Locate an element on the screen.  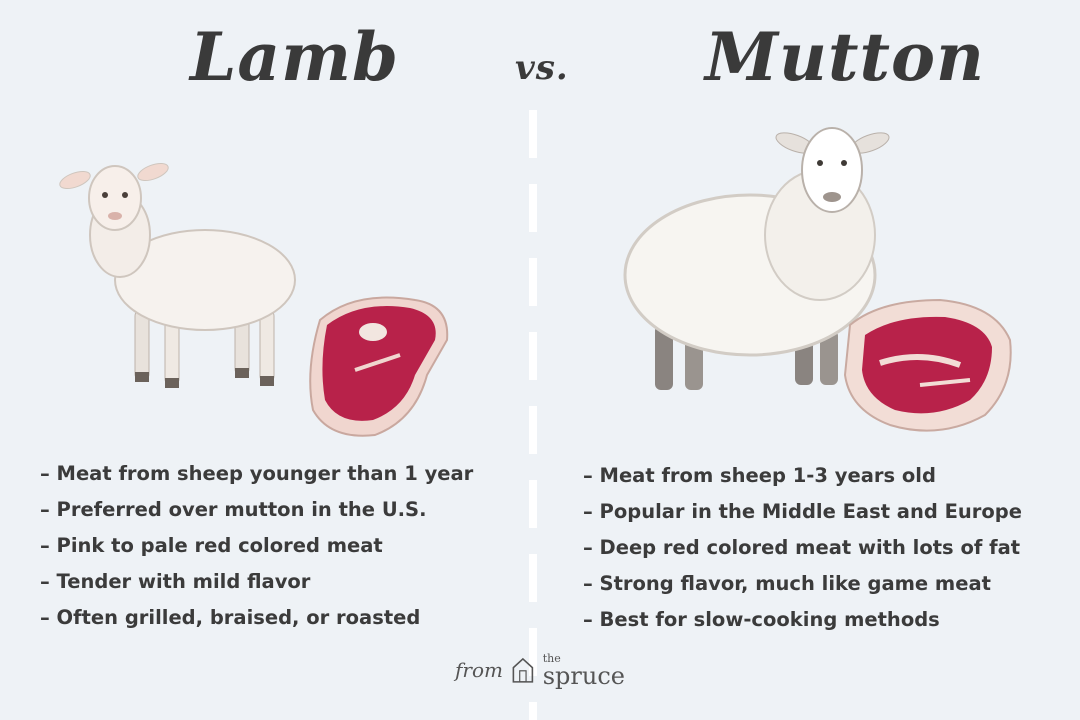
lamb-fact: Meat from sheep younger than 1 year is located at coordinates (257, 474).